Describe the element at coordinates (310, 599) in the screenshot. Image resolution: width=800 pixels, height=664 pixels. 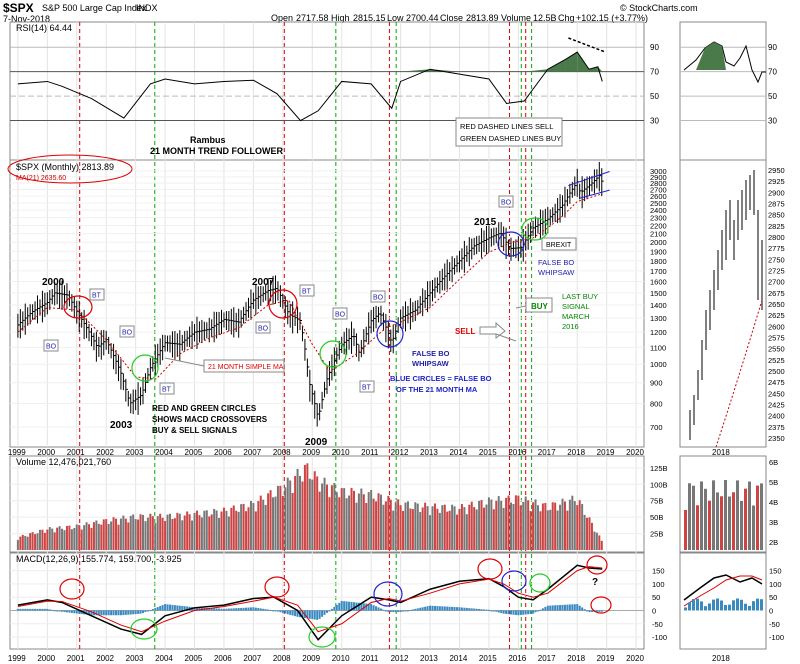
I see `macd-signal-line` at that location.